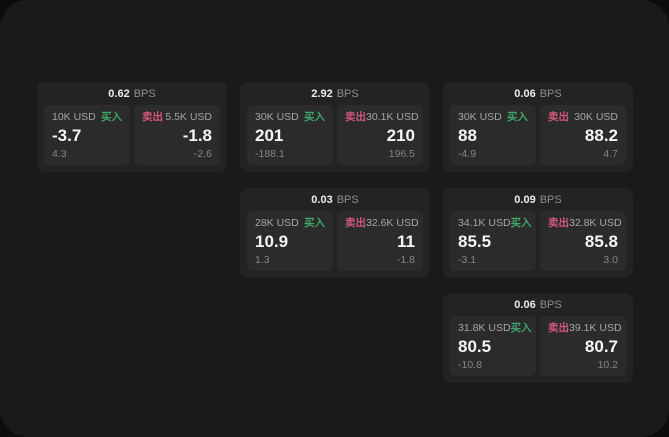 This screenshot has width=669, height=437. Describe the element at coordinates (493, 346) in the screenshot. I see `buy-panel: 31.8K USD 买入 80.5 -10.8` at that location.